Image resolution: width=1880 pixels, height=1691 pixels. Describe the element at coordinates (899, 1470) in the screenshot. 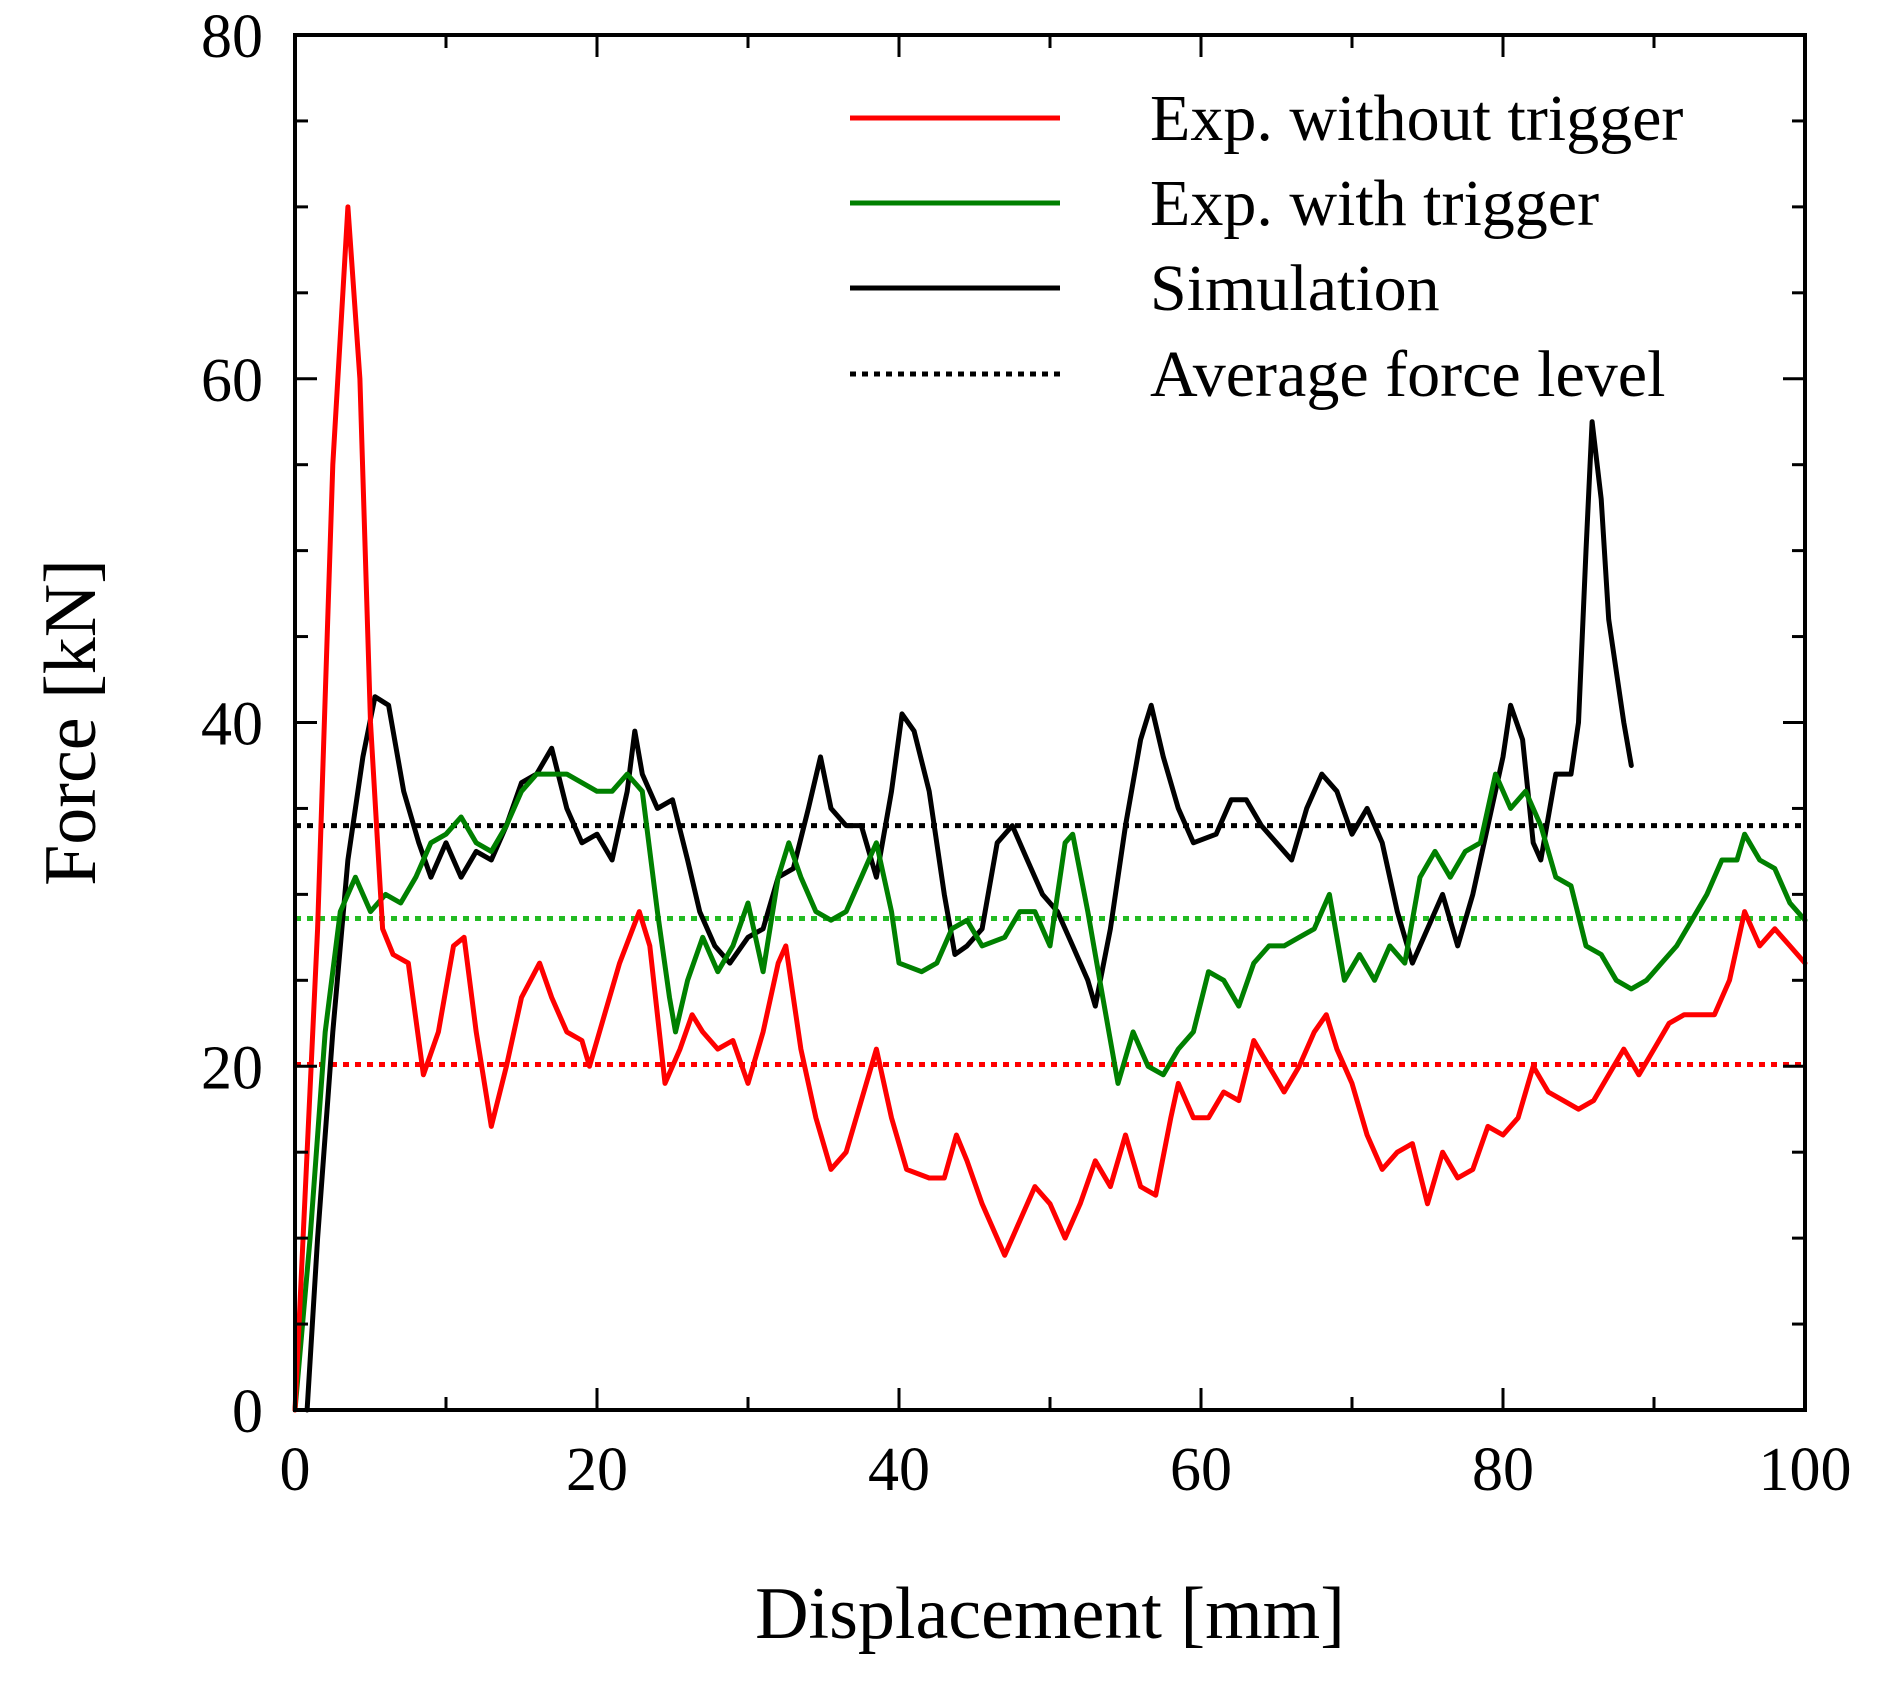

I see `x-tick-label: 40` at that location.